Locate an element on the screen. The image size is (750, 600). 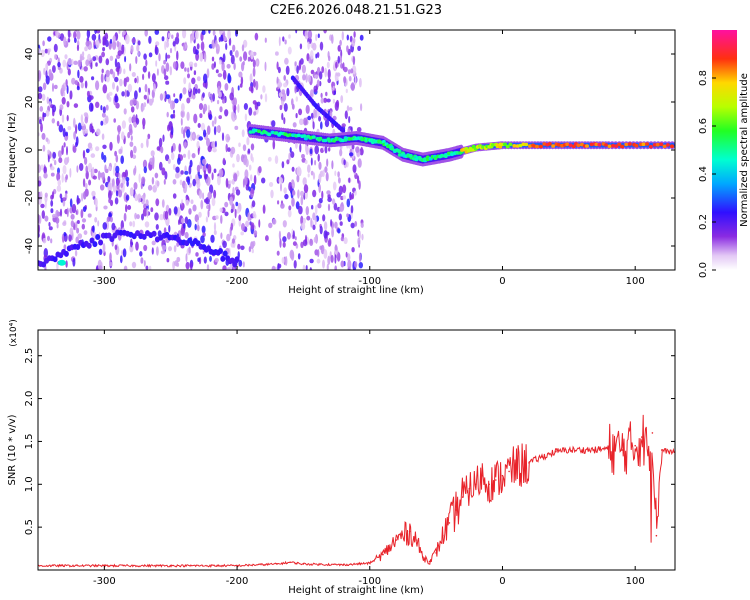
x-tick-label: 0 is located at coordinates (502, 281).